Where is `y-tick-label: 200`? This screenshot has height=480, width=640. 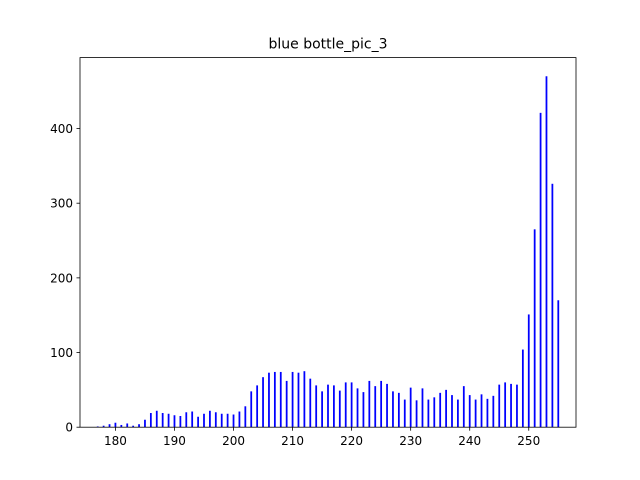
y-tick-label: 200 is located at coordinates (61, 278).